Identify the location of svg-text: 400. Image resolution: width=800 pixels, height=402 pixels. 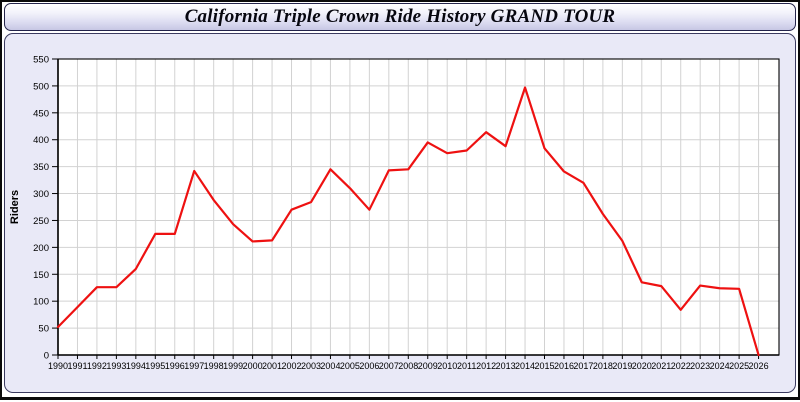
(41, 140).